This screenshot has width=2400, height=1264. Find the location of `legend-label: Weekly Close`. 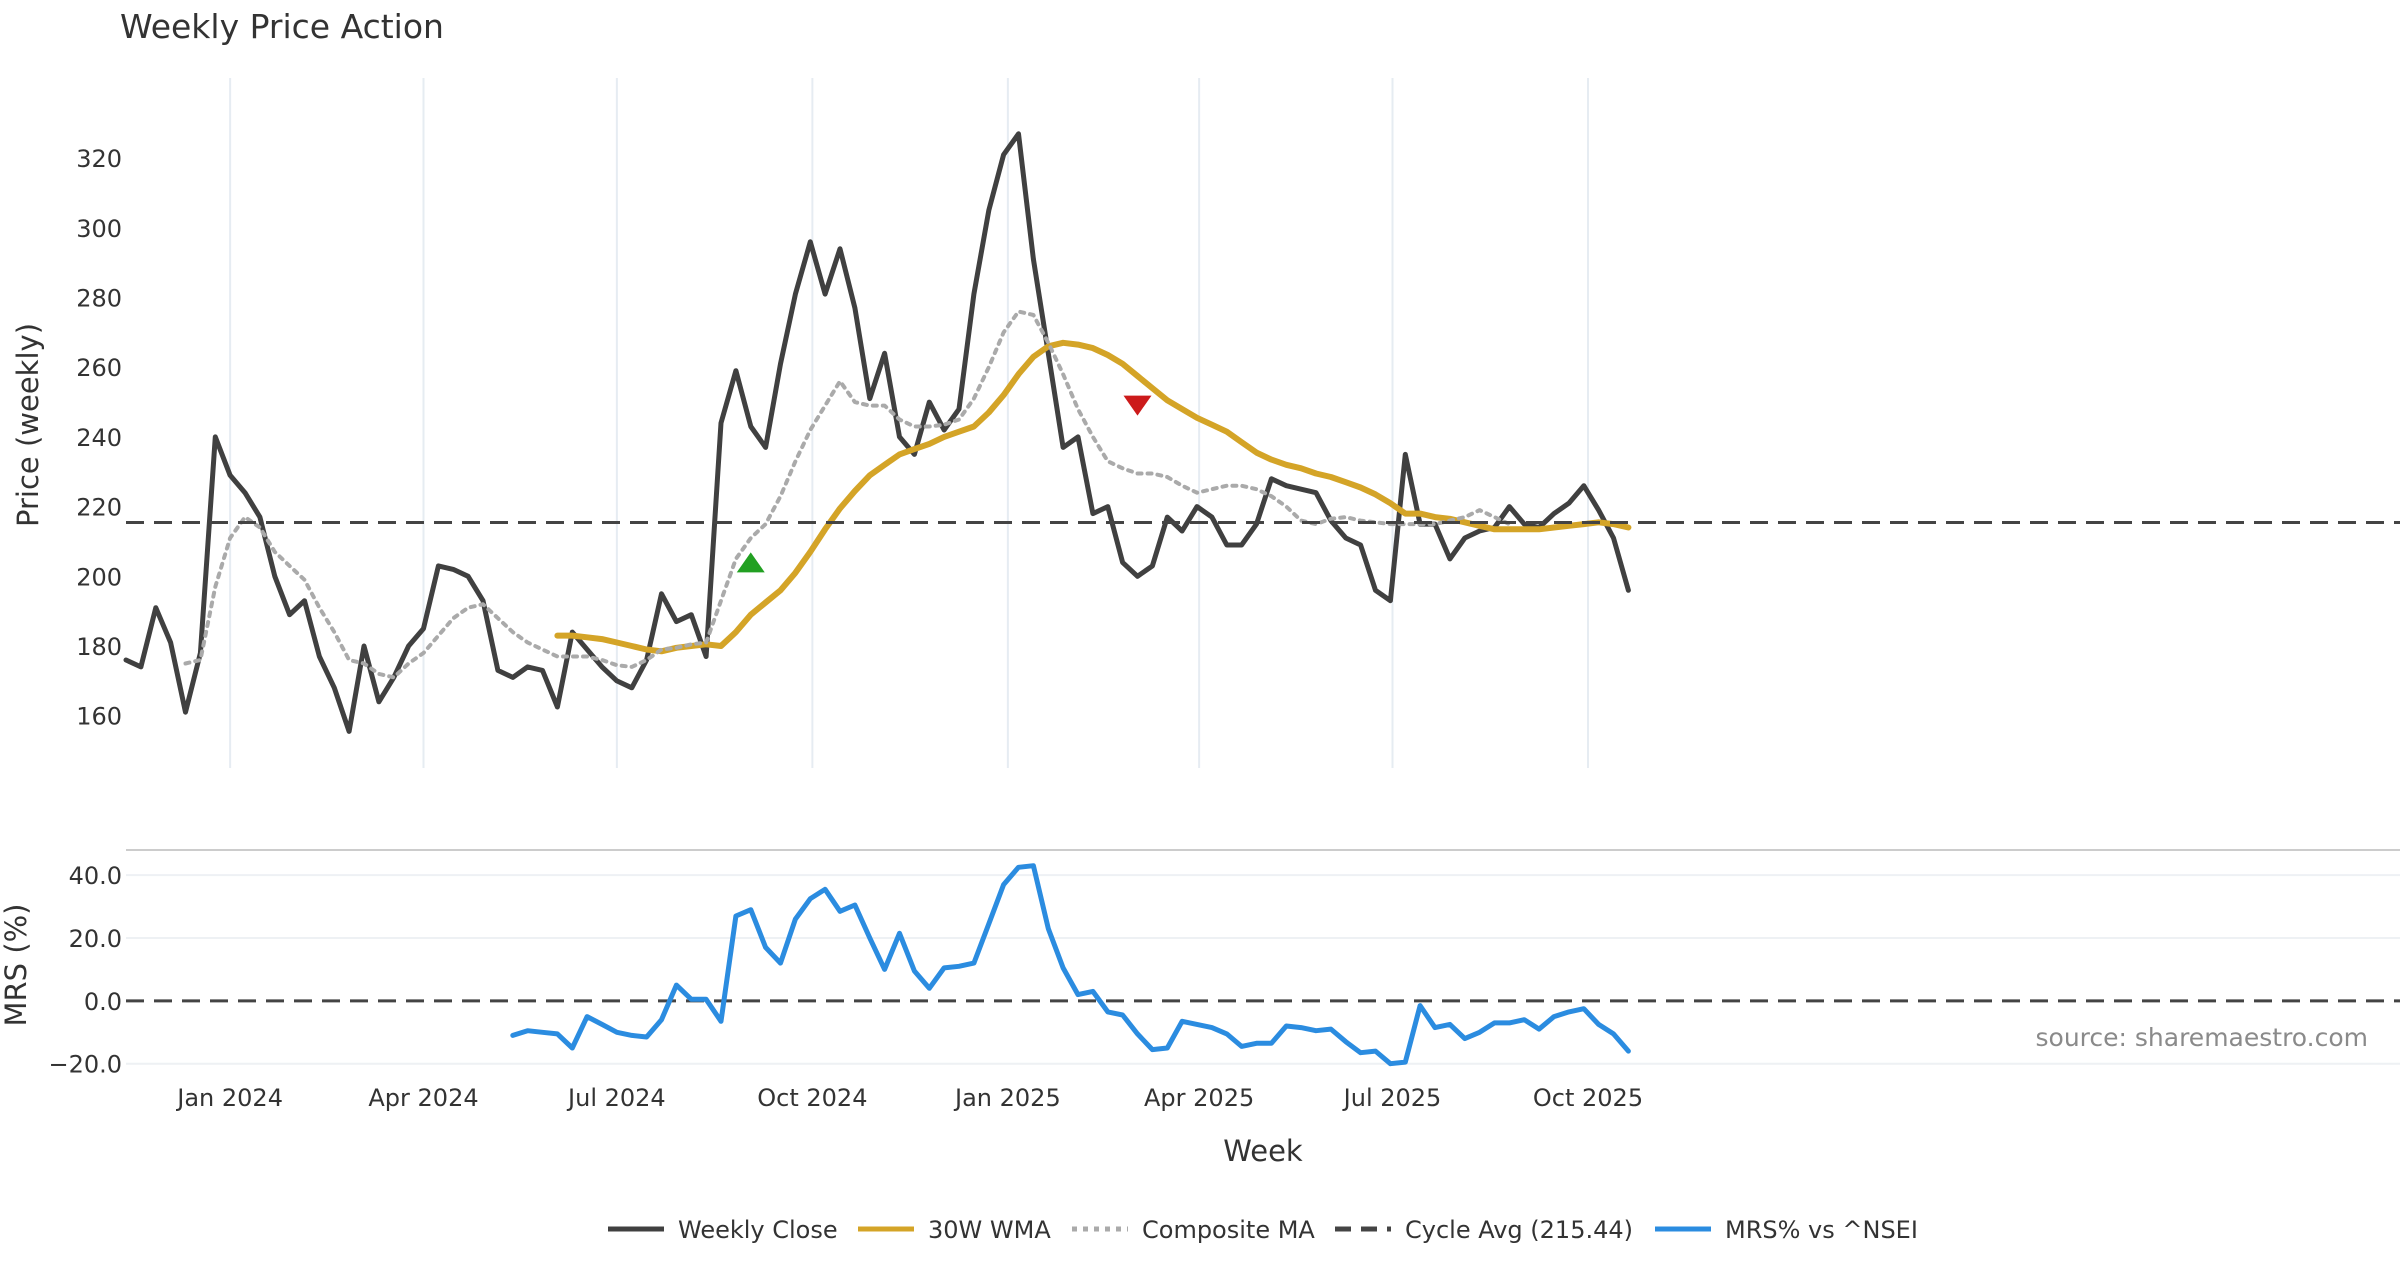

legend-label: Weekly Close is located at coordinates (758, 1230).